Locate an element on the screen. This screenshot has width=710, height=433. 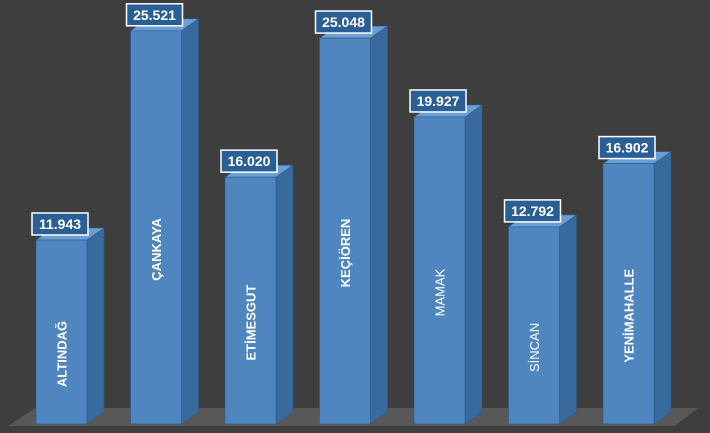
category-label: SİNCAN is located at coordinates (534, 347).